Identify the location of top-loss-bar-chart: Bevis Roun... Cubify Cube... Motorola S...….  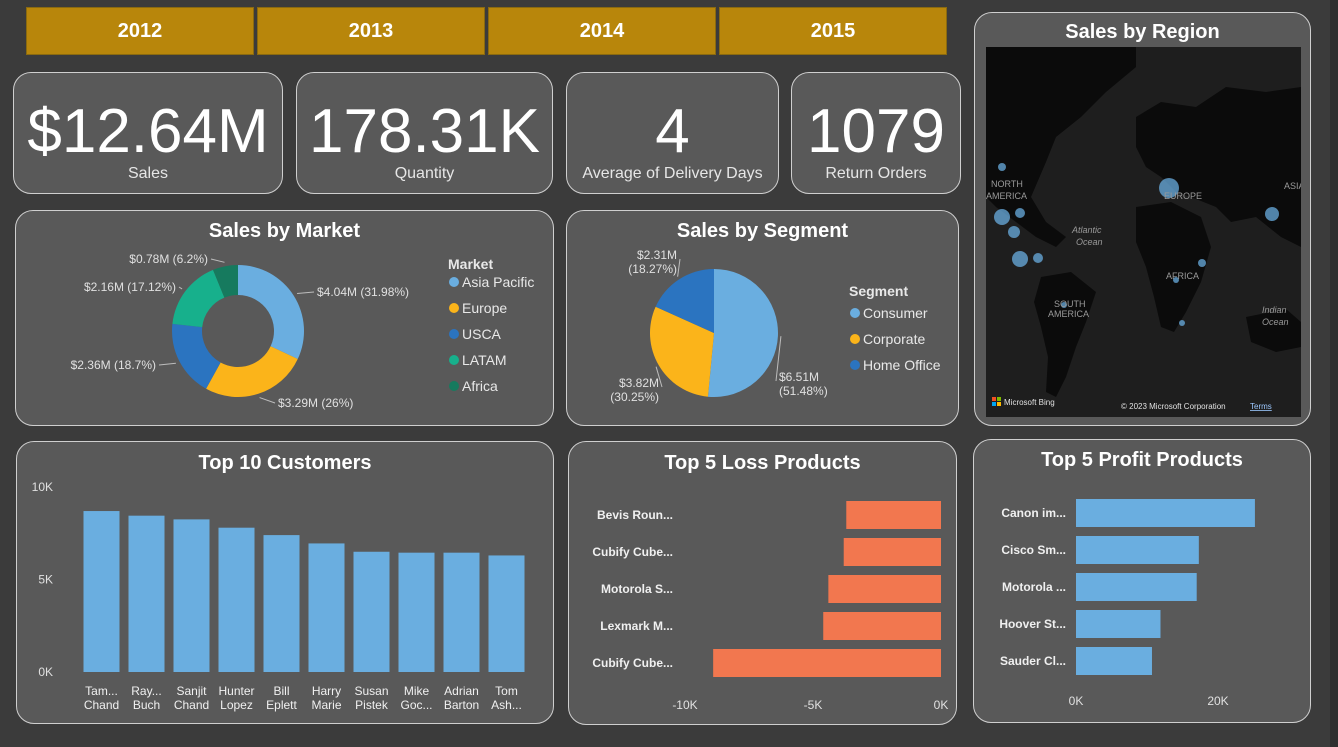
(770, 606).